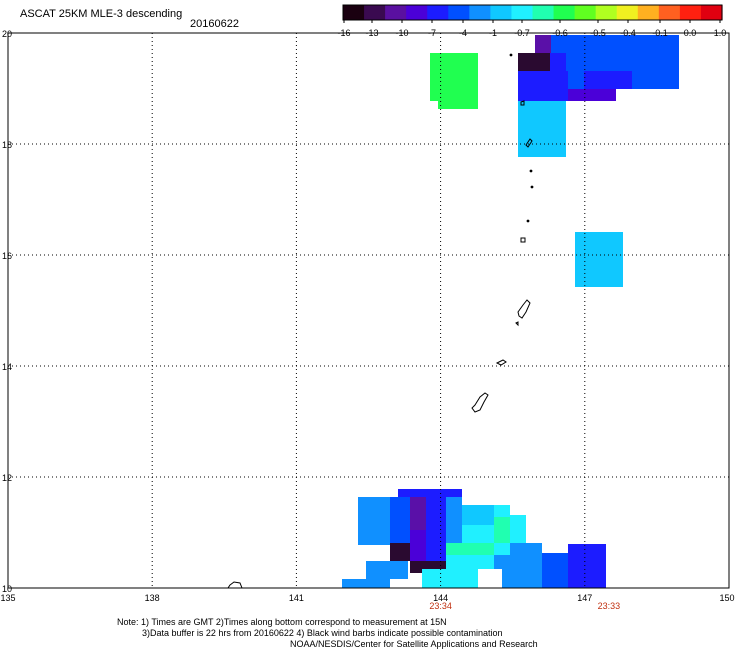 The width and height of the screenshot is (740, 650). I want to click on colorbar-tick-label: 0.0, so click(690, 33).